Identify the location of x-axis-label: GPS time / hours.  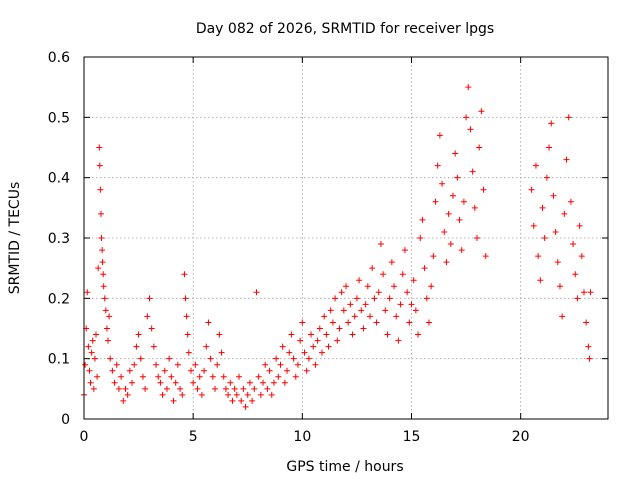
(344, 467).